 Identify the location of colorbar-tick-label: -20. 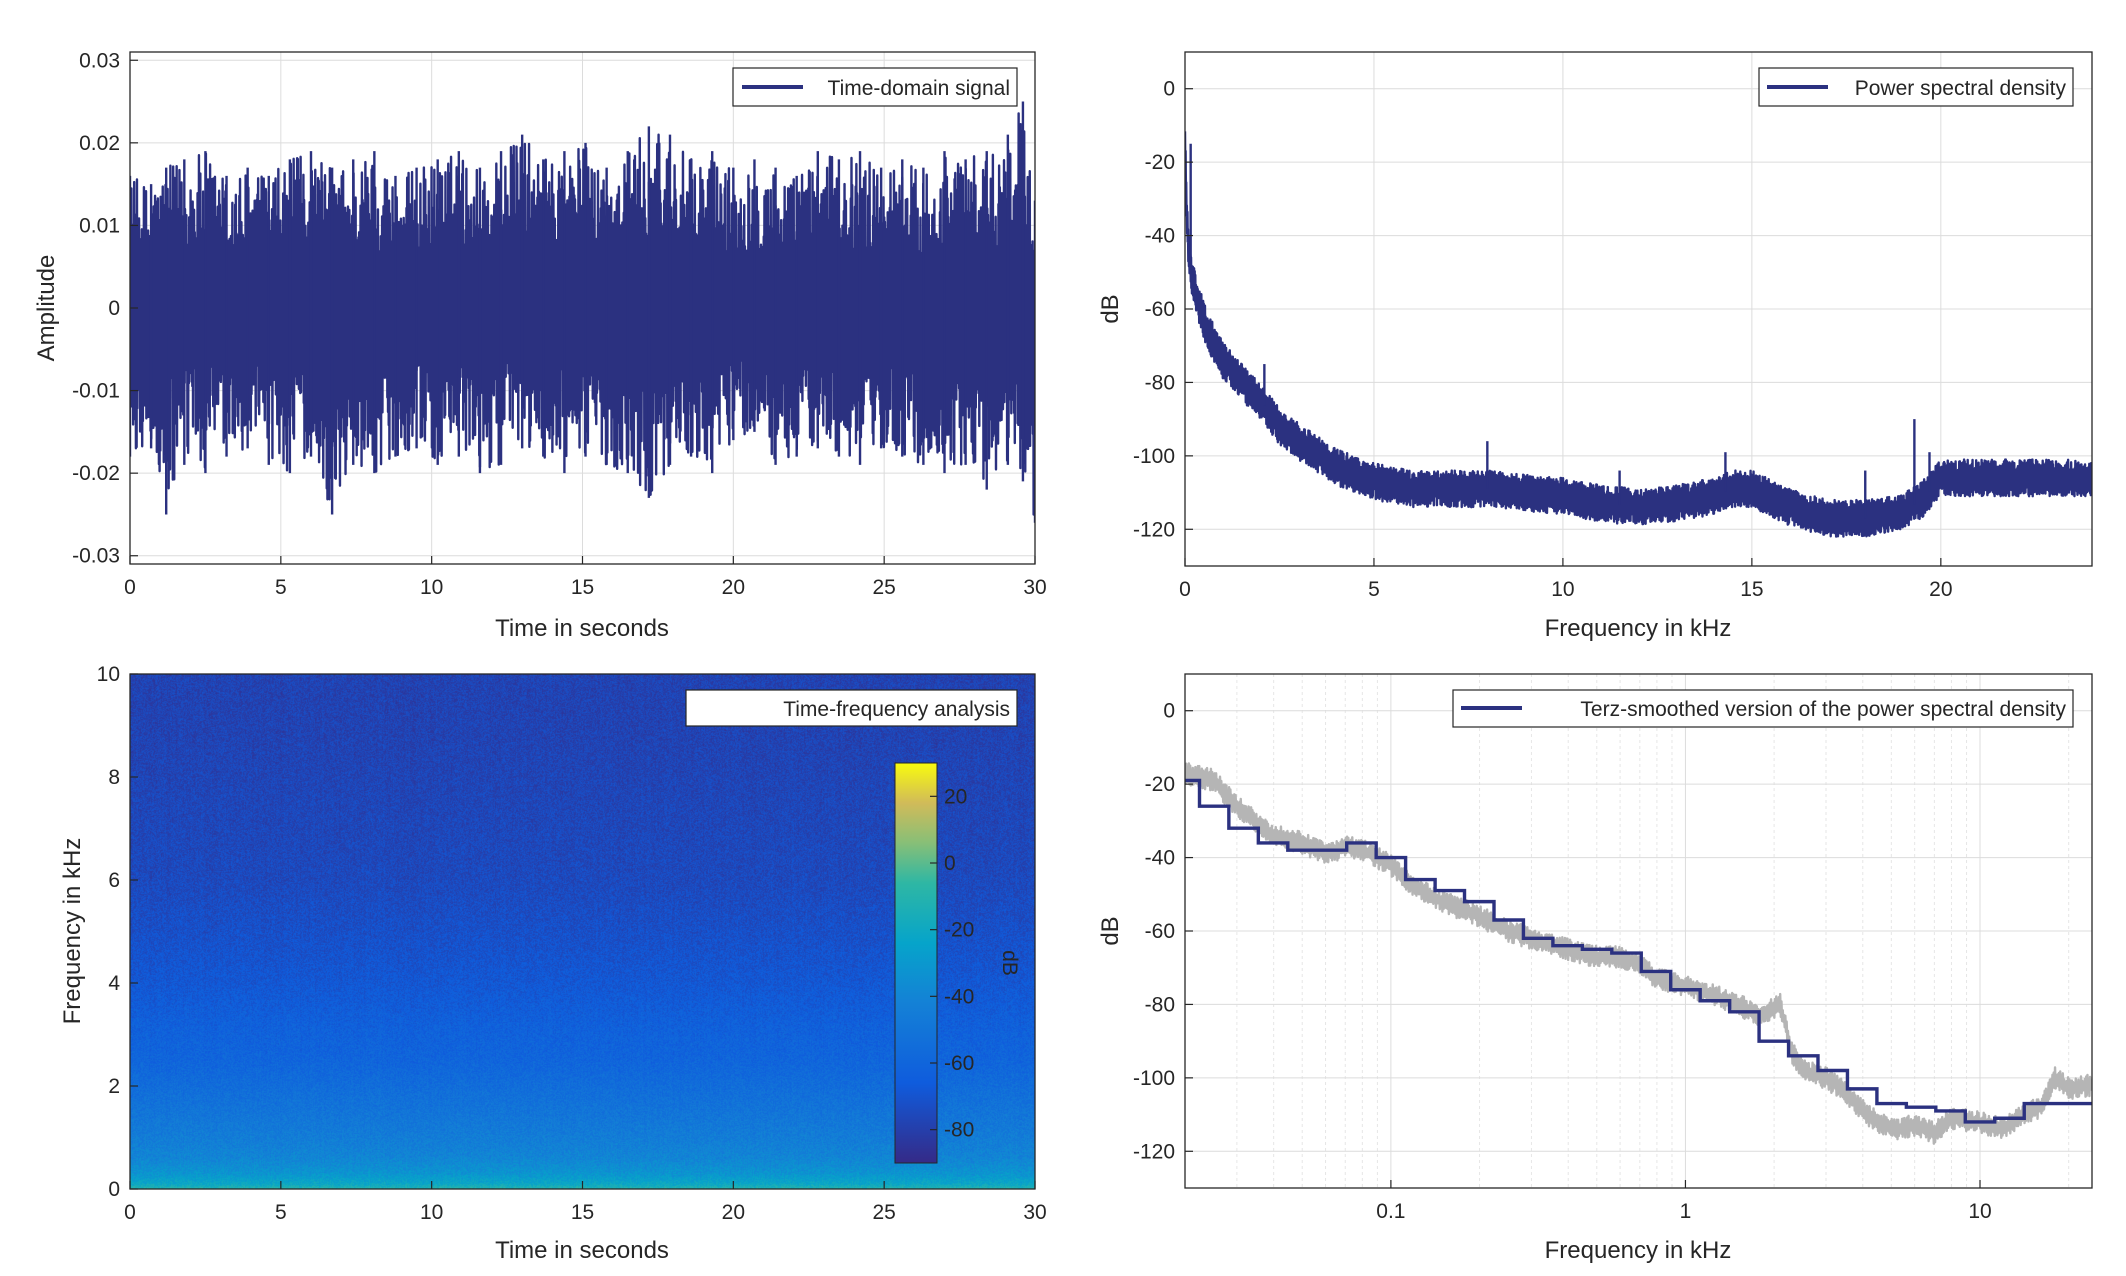
(959, 930).